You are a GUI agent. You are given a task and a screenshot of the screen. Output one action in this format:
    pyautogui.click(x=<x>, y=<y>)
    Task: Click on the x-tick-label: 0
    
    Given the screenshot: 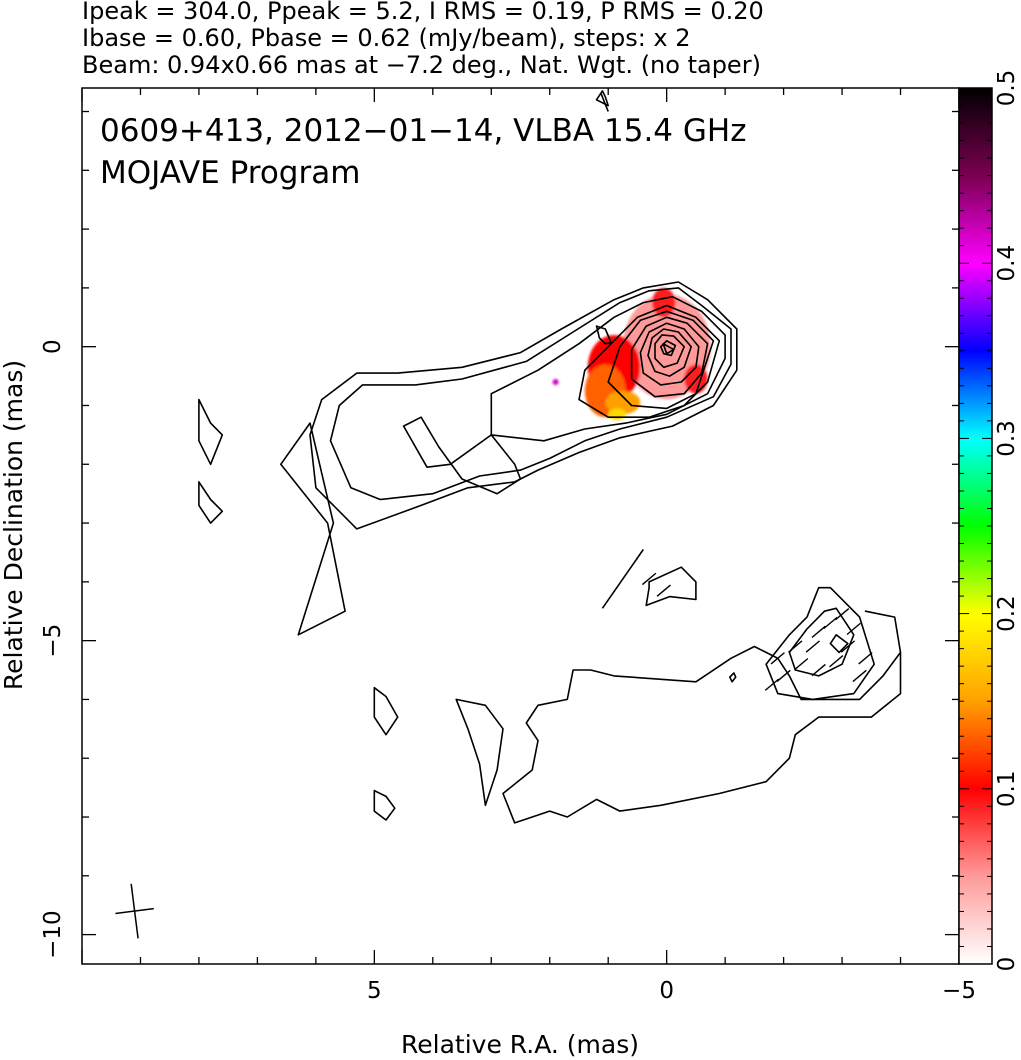 What is the action you would take?
    pyautogui.click(x=666, y=991)
    